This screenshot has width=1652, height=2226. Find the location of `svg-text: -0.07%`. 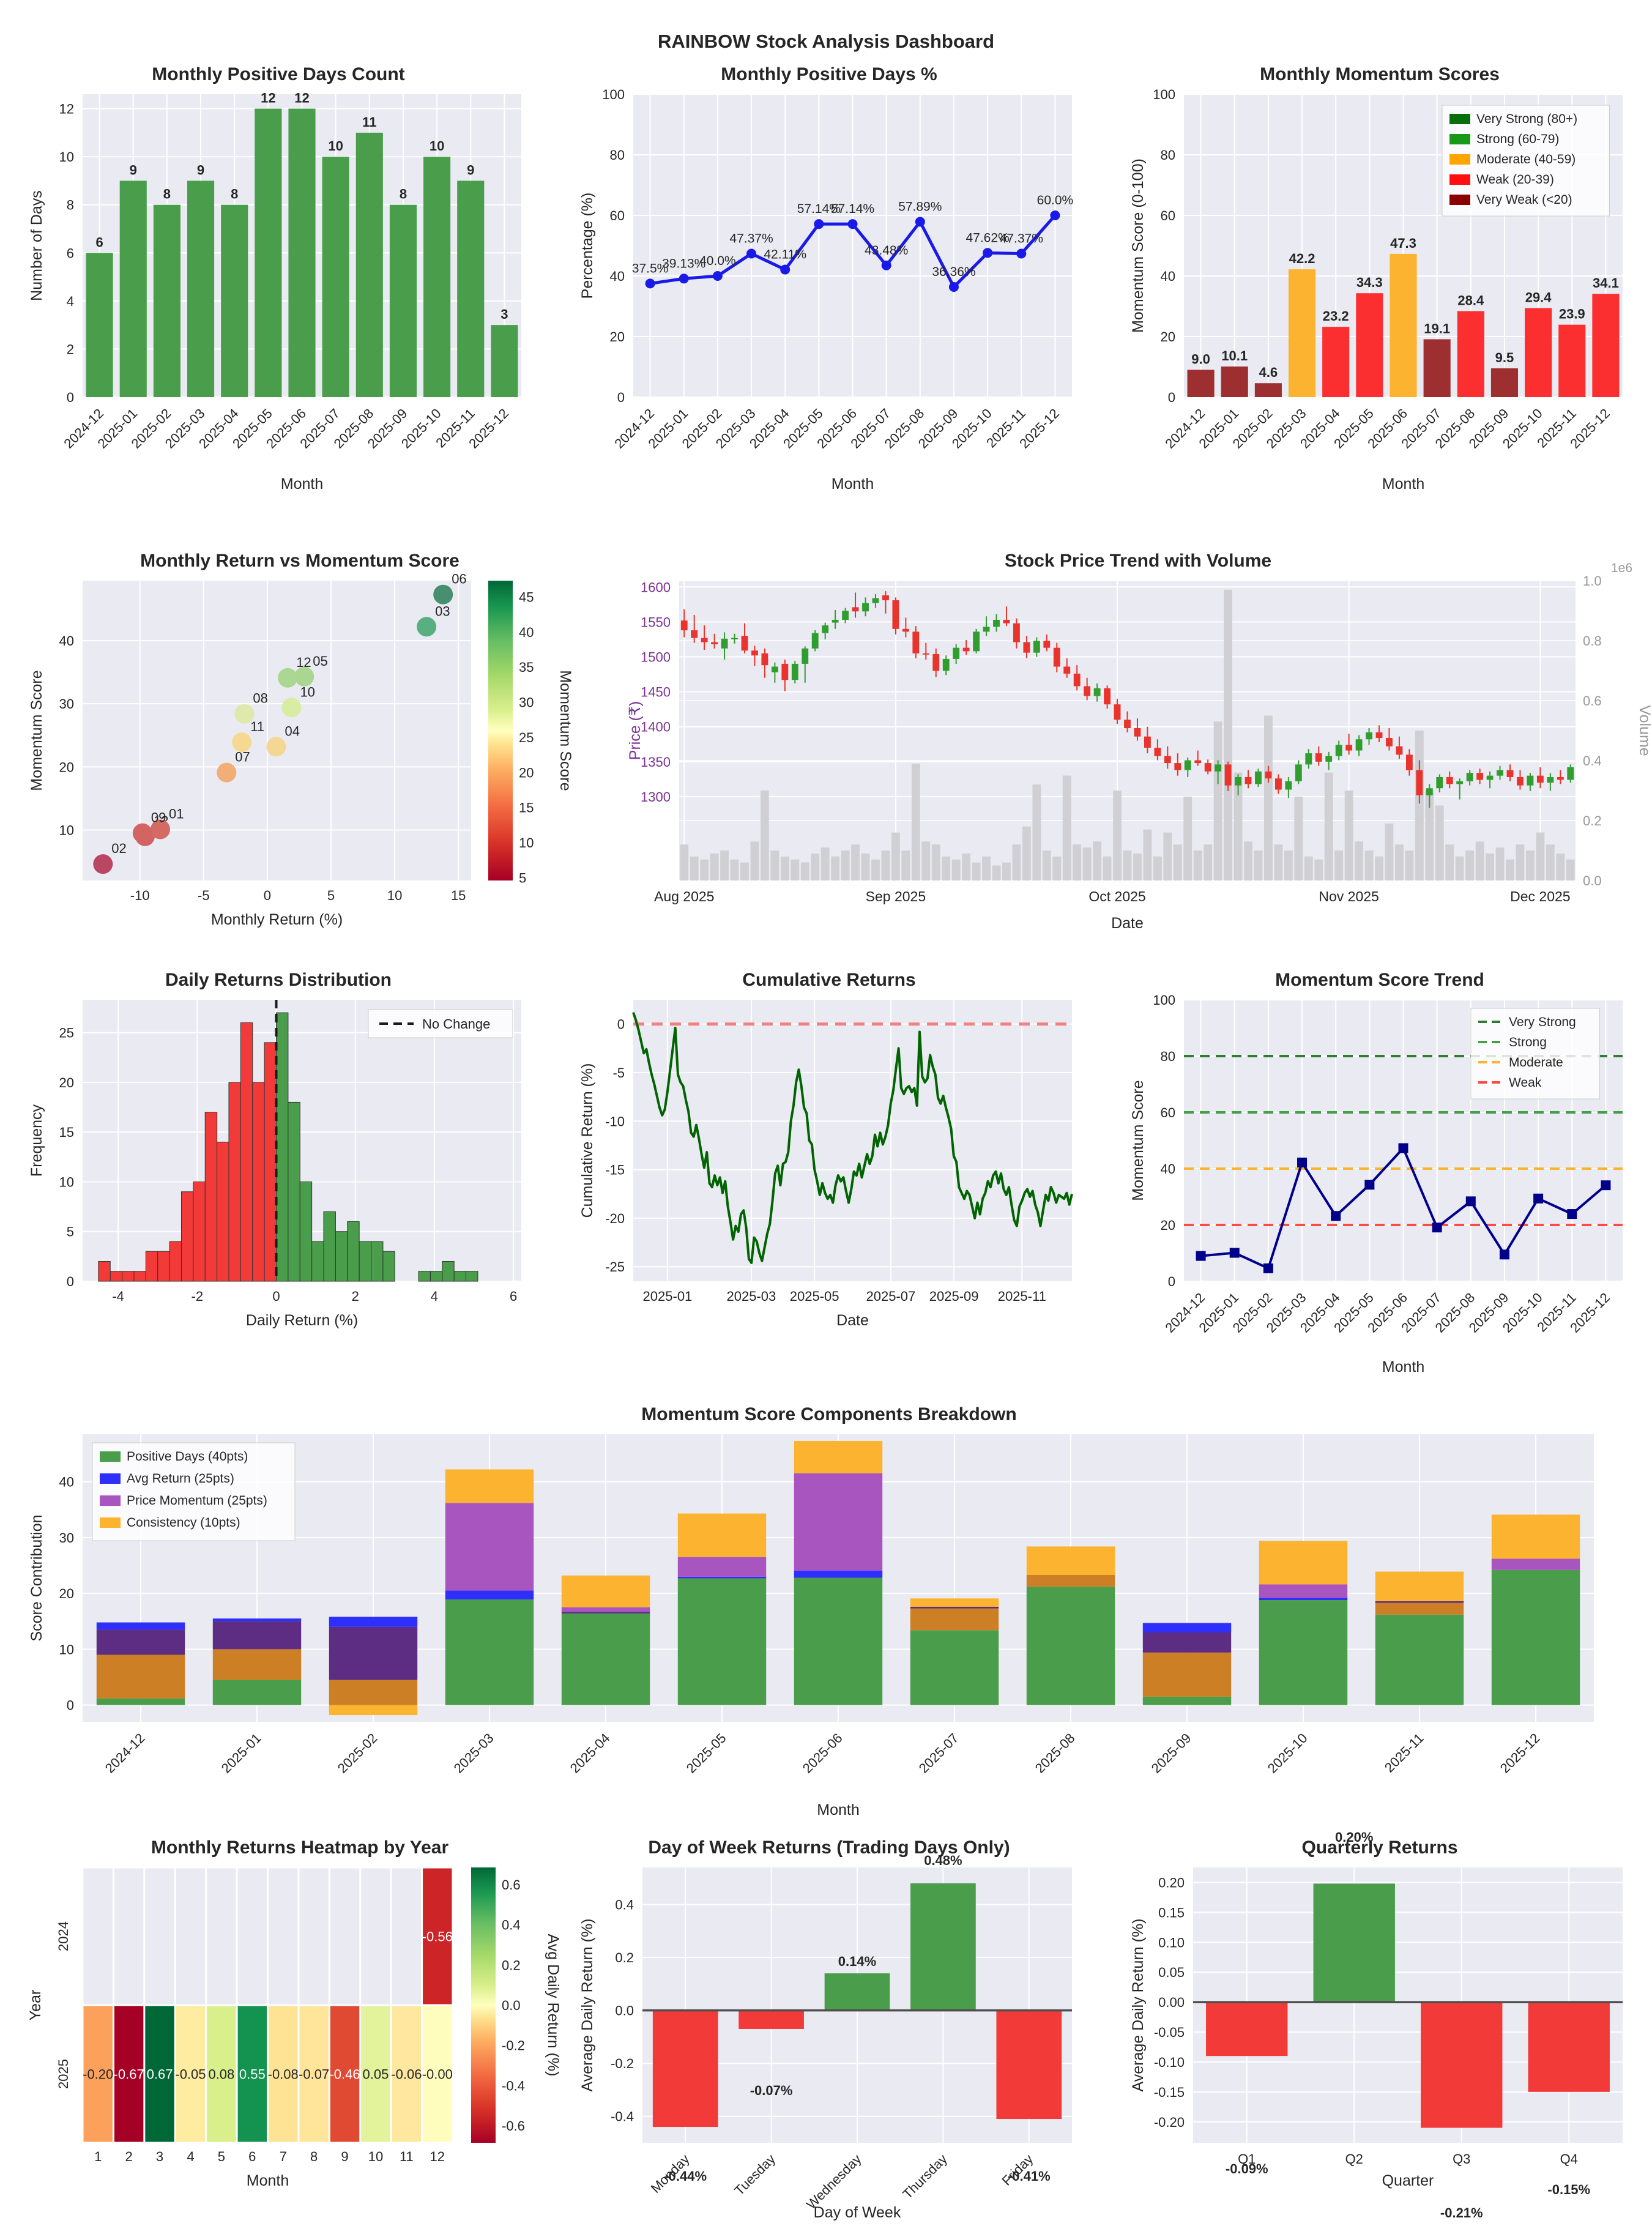

svg-text: -0.07% is located at coordinates (771, 2090).